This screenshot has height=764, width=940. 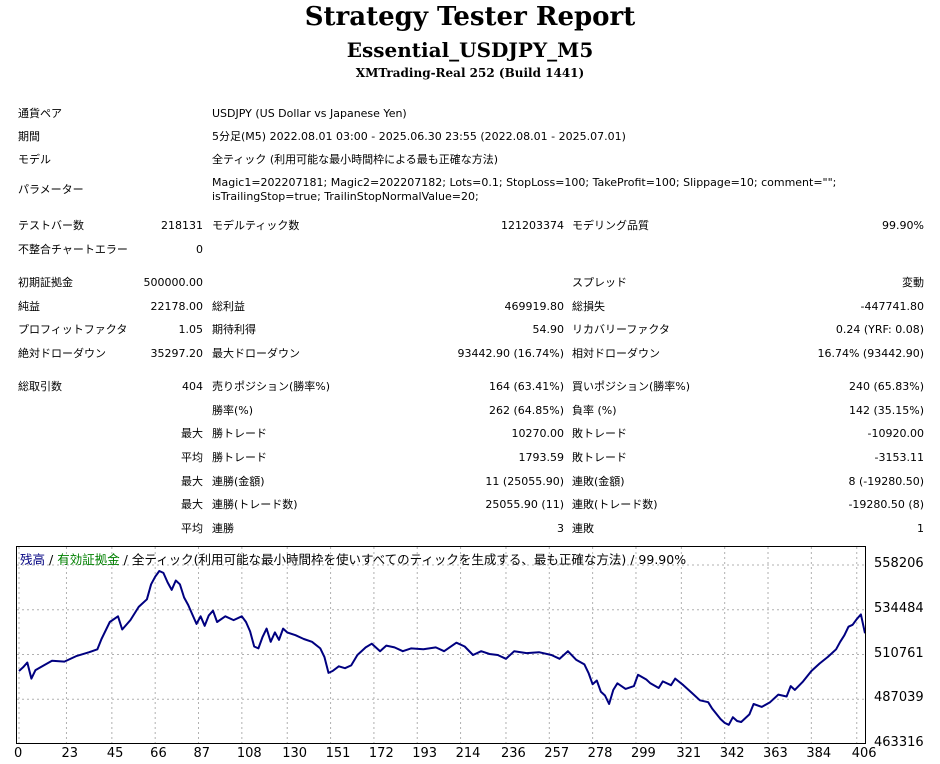 What do you see at coordinates (643, 753) in the screenshot?
I see `x-tick-label: 299` at bounding box center [643, 753].